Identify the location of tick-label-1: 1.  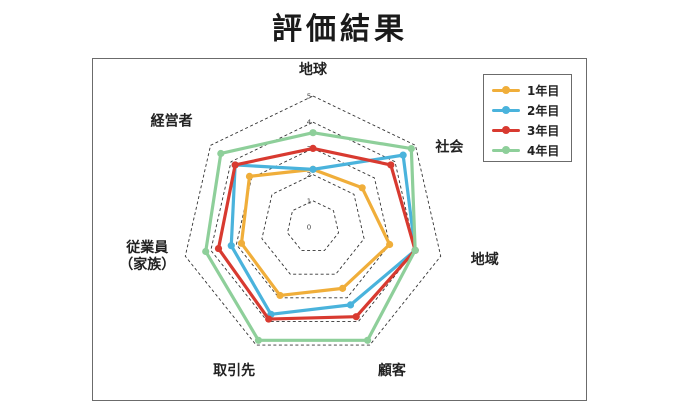
(309, 201).